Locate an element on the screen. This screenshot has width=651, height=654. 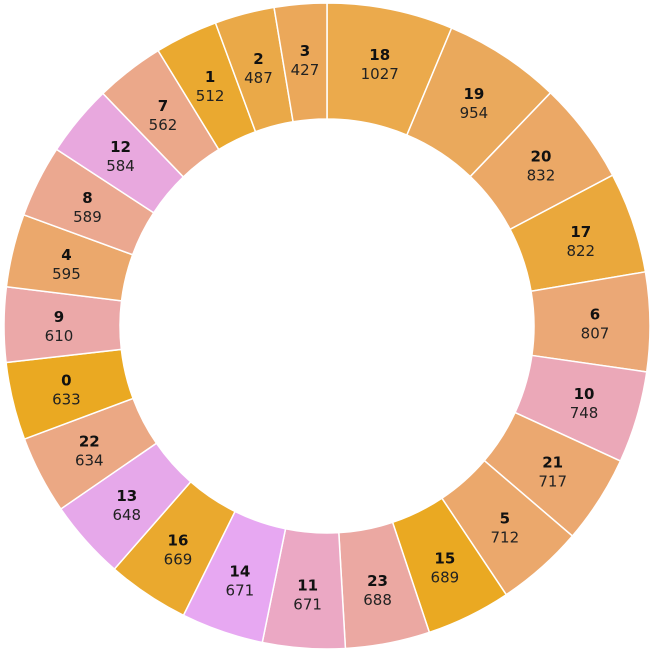
slice-label-18: 18 is located at coordinates (379, 55).